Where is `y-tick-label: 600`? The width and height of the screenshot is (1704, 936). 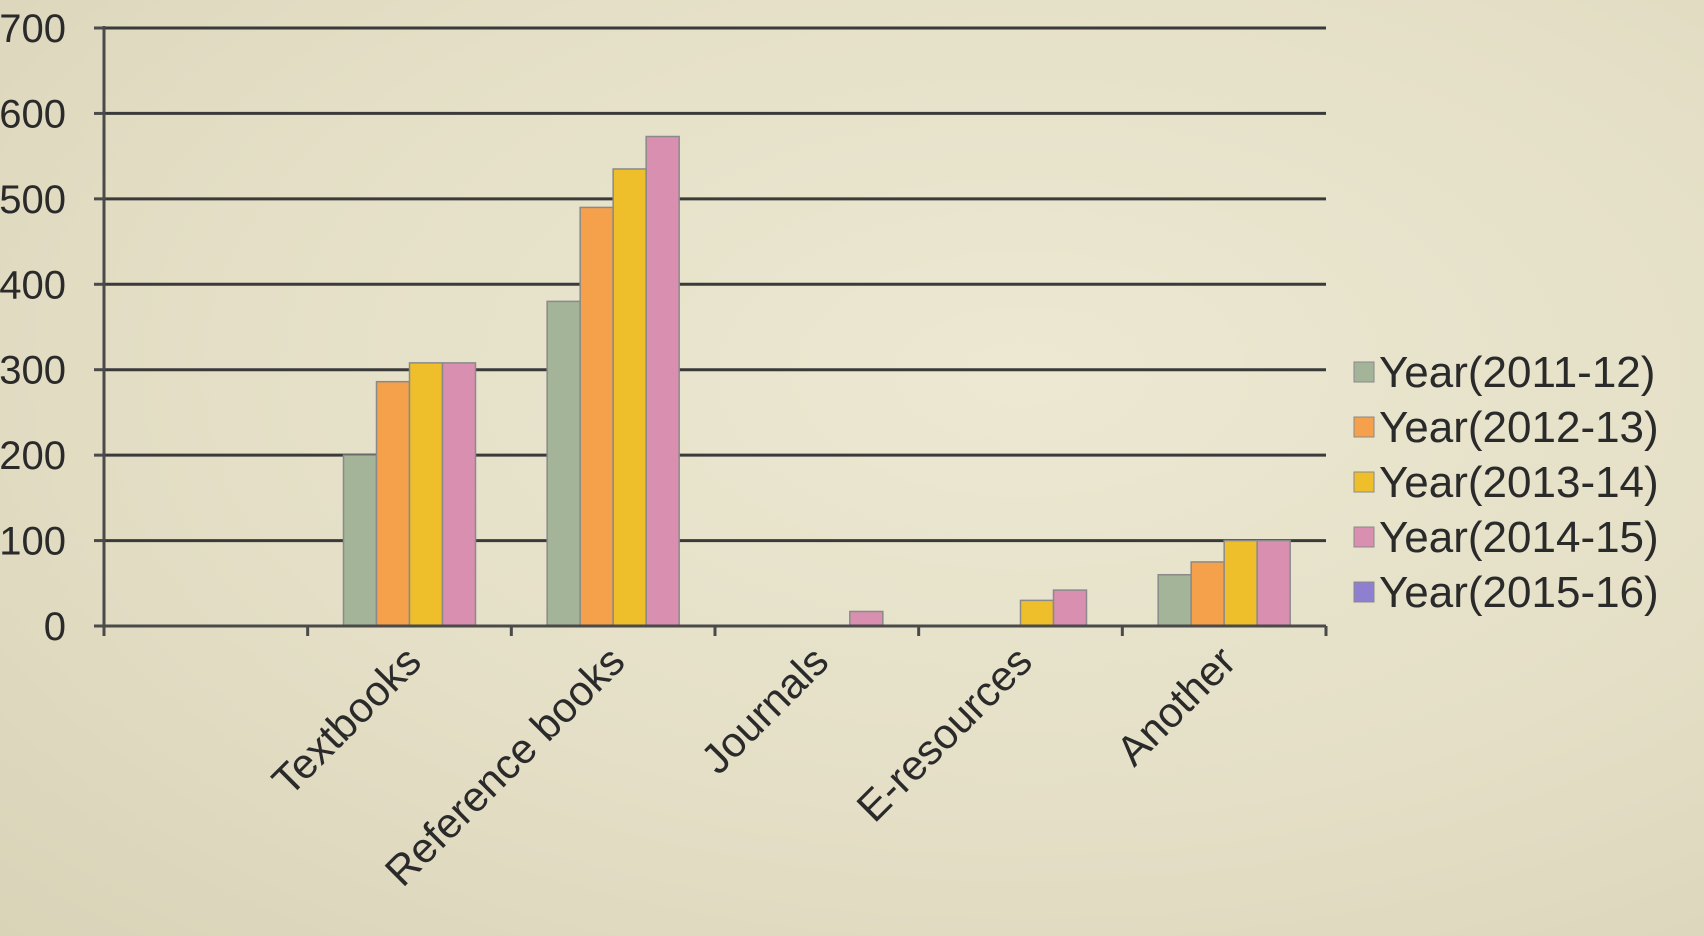
y-tick-label: 600 is located at coordinates (33, 114).